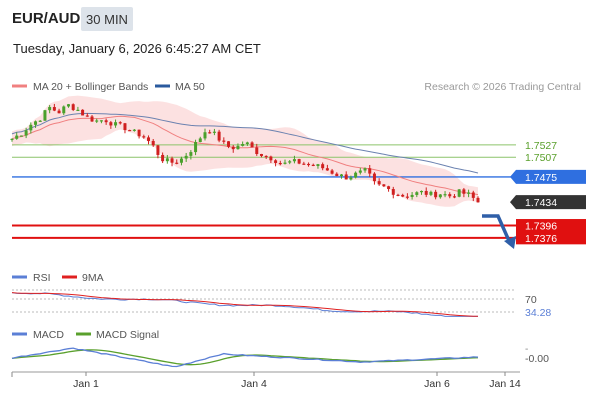 The width and height of the screenshot is (590, 400). Describe the element at coordinates (541, 146) in the screenshot. I see `resistance-label: 1.7527` at that location.